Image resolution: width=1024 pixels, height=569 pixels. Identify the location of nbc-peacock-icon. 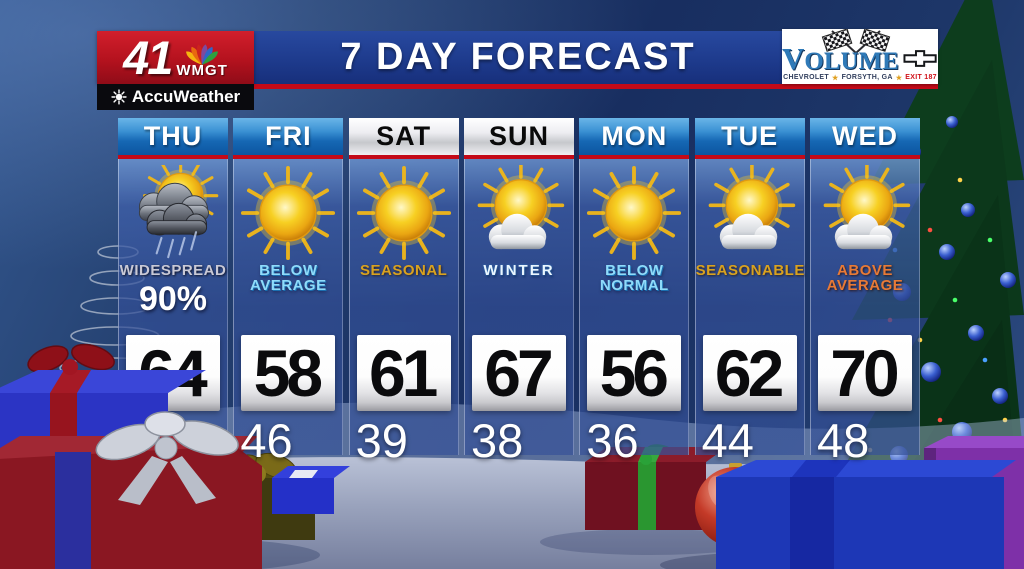
(202, 54).